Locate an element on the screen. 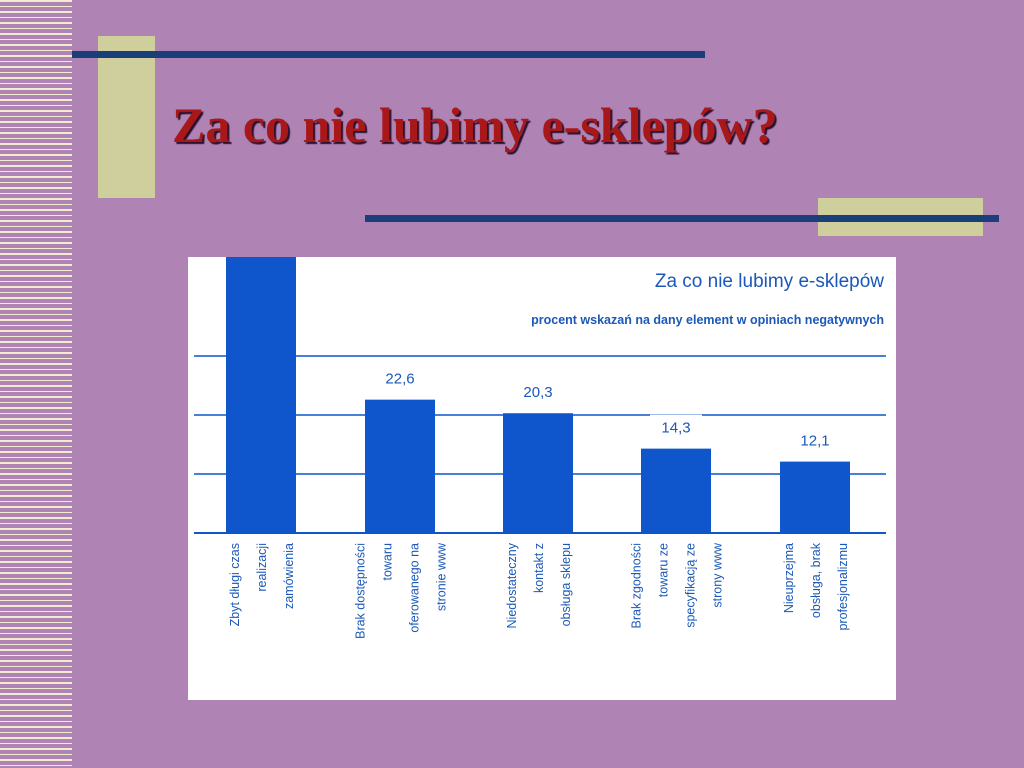  decorative-line-top is located at coordinates (388, 54).